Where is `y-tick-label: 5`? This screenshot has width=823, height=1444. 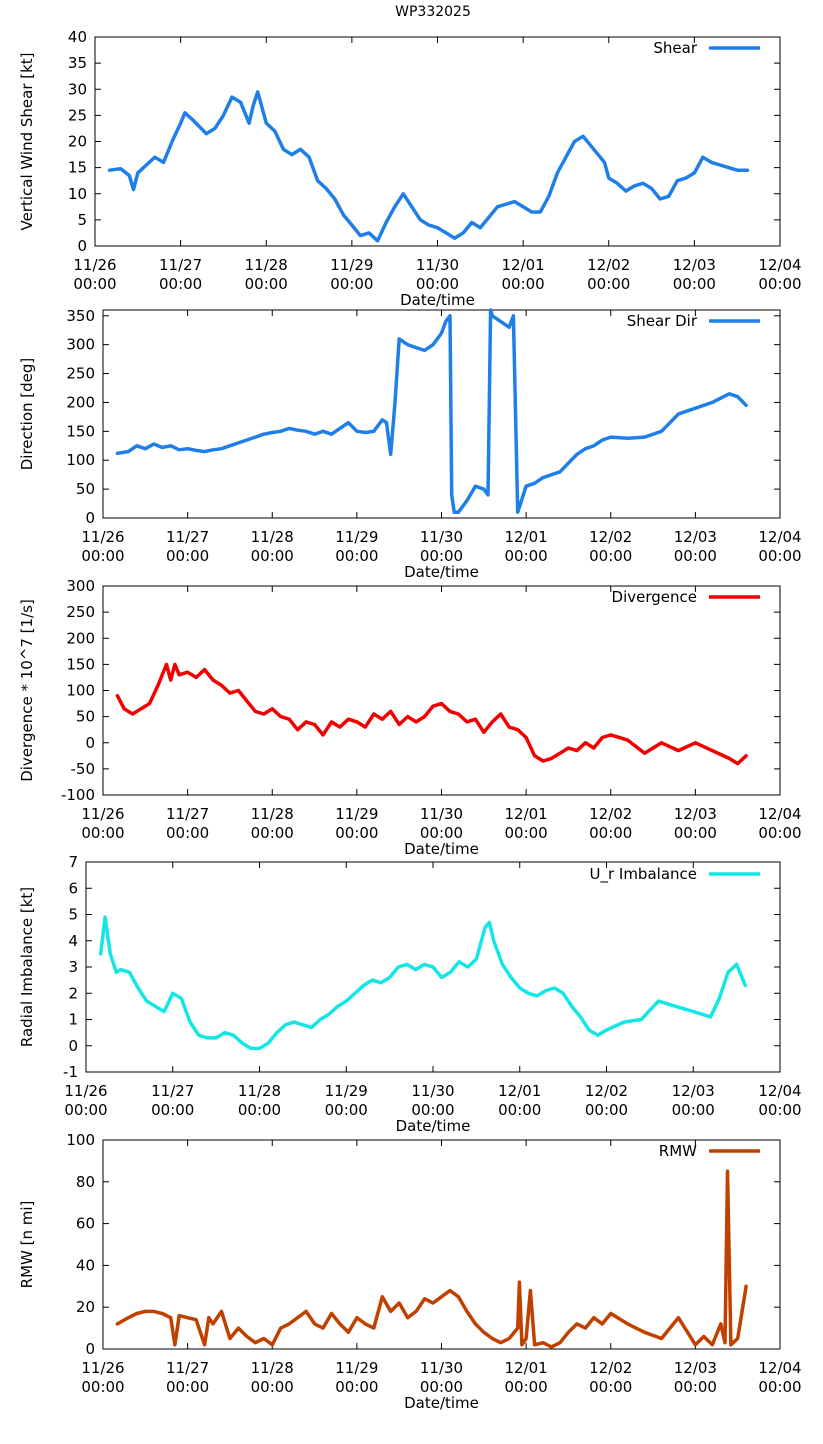
y-tick-label: 5 is located at coordinates (73, 915).